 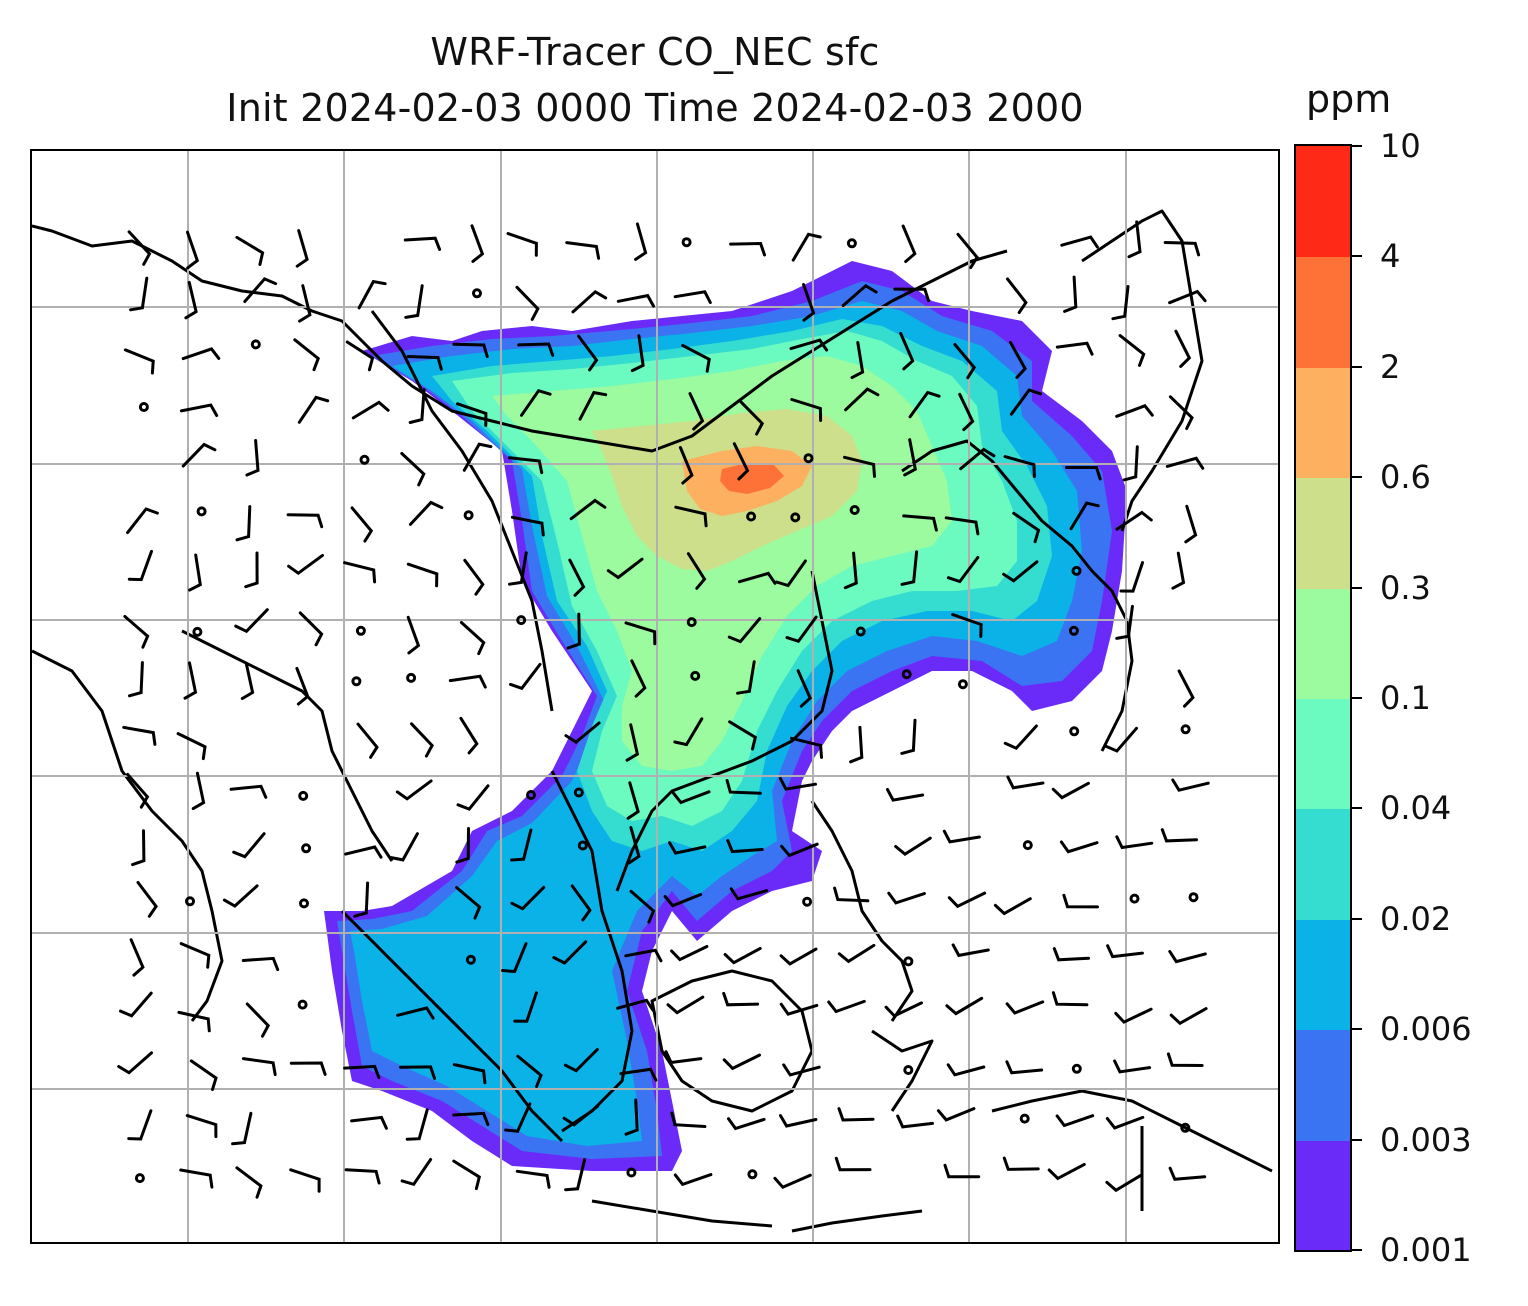 I want to click on coastline-indochina, so click(x=592, y=951).